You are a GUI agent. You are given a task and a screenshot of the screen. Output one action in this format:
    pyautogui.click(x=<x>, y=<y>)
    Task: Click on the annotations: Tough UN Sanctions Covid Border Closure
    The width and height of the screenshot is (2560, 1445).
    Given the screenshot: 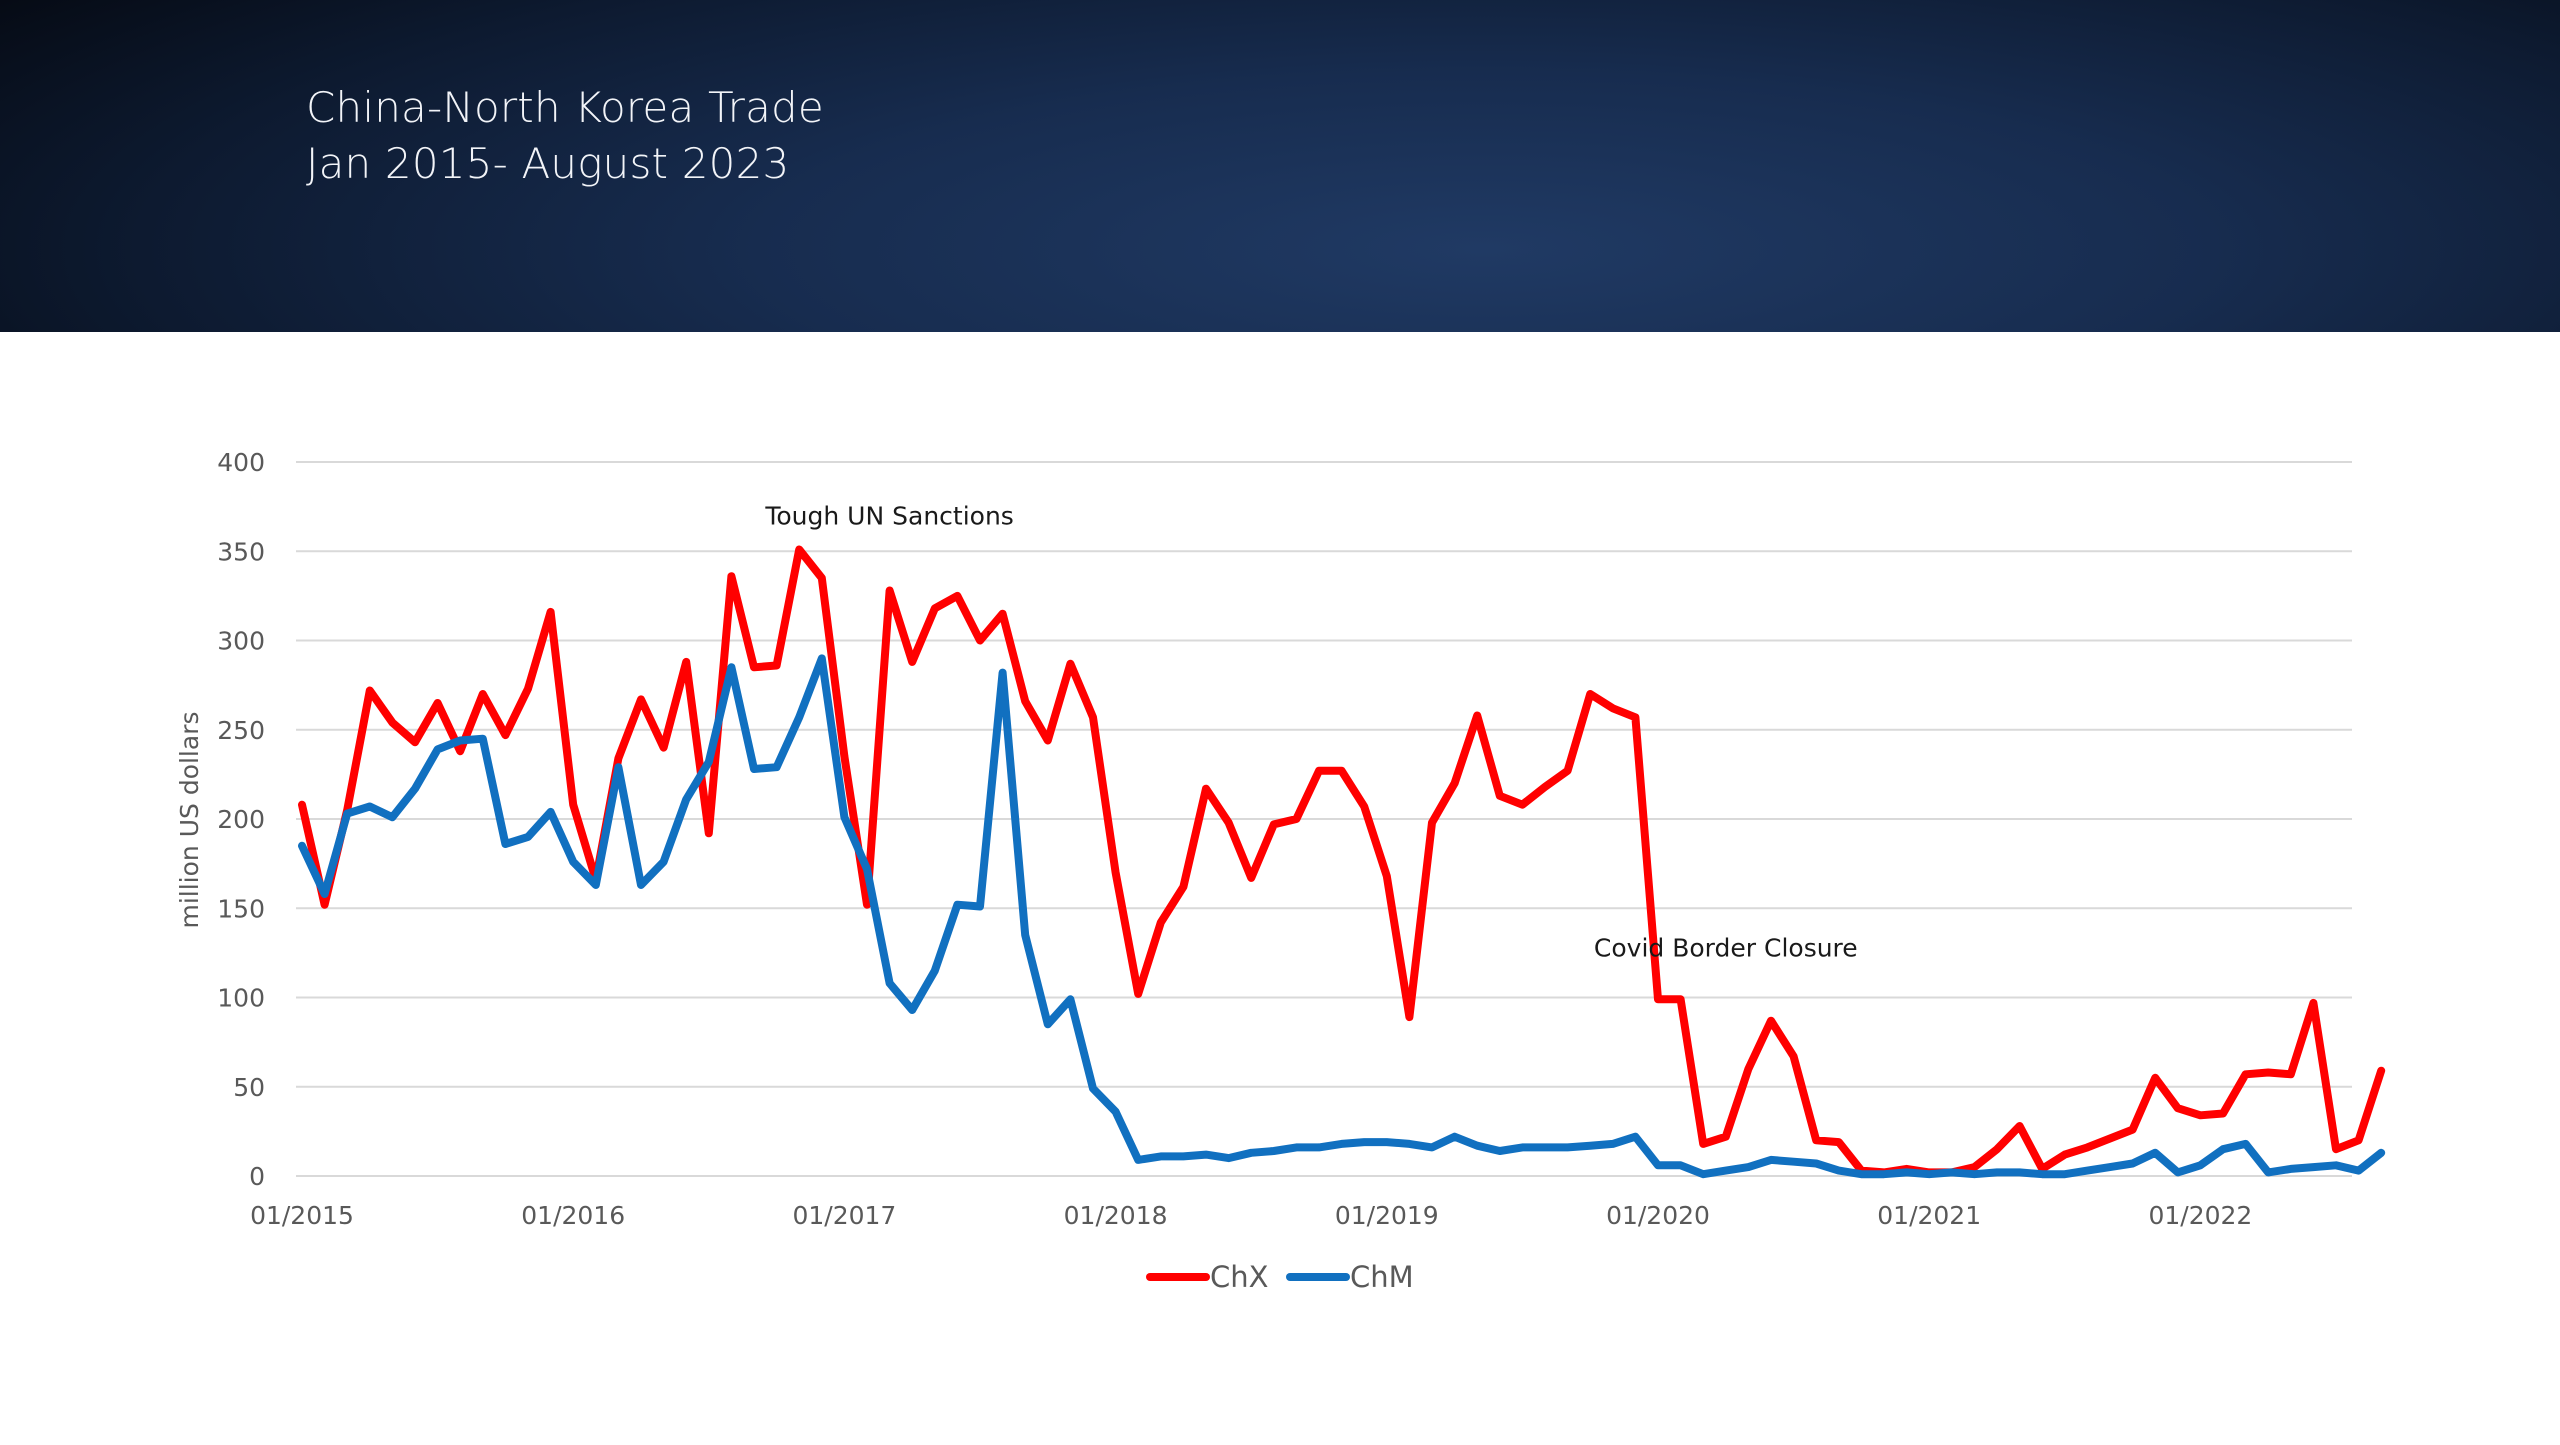 What is the action you would take?
    pyautogui.click(x=1310, y=732)
    